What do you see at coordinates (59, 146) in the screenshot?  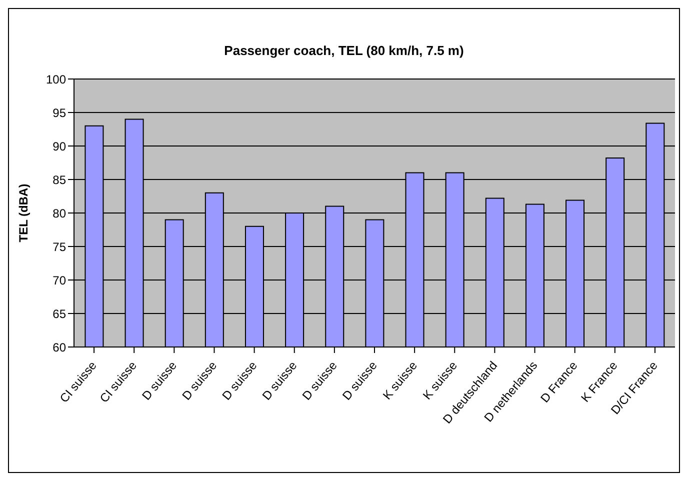 I see `y-tick-label: 90` at bounding box center [59, 146].